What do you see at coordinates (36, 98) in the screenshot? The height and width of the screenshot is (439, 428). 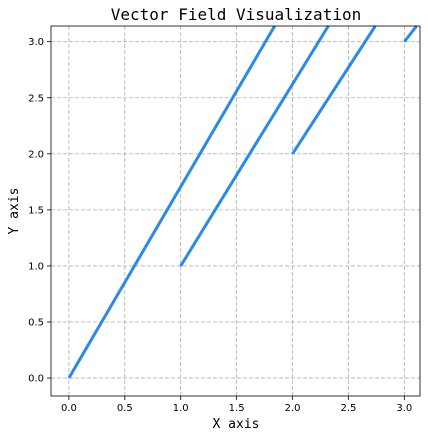 I see `y-tick-label: 2.5` at bounding box center [36, 98].